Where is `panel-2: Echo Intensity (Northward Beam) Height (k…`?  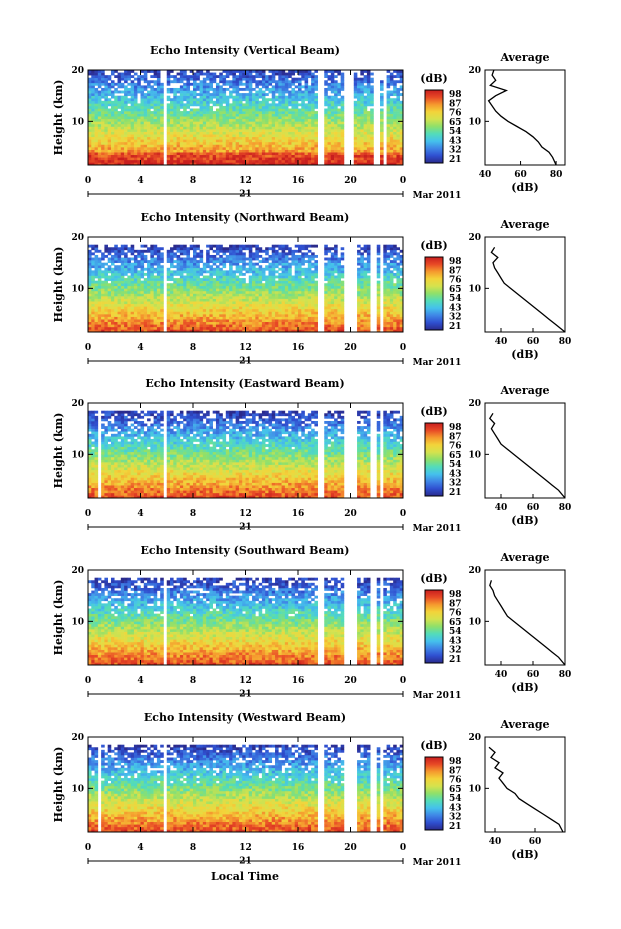
panel-2: Echo Intensity (Northward Beam) Height (k… is located at coordinates (311, 289).